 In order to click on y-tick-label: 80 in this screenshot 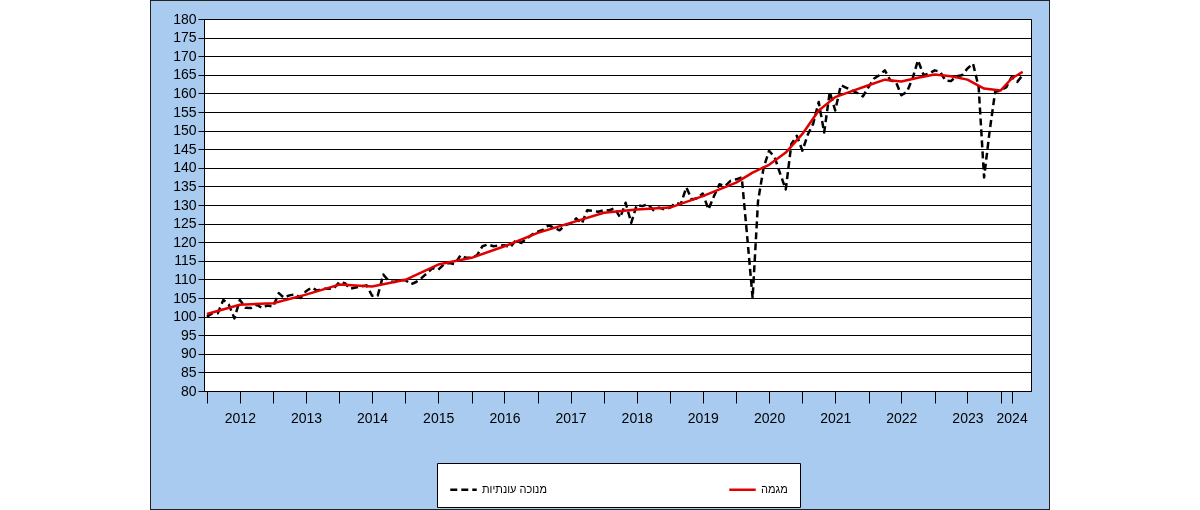, I will do `click(188, 390)`.